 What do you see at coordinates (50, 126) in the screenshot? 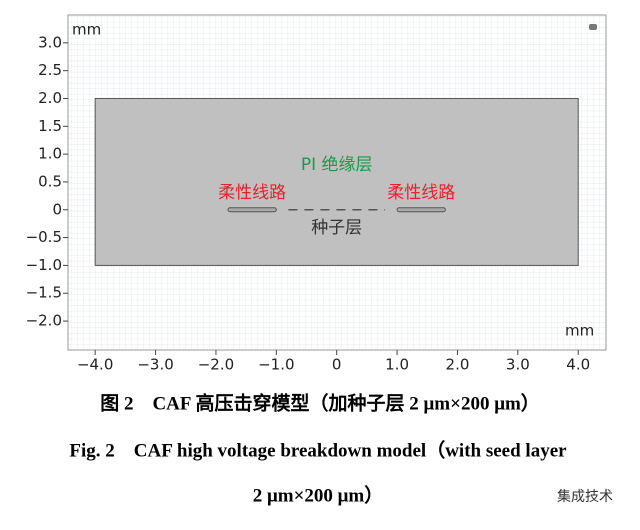
I see `y-tick-label: 1.5` at bounding box center [50, 126].